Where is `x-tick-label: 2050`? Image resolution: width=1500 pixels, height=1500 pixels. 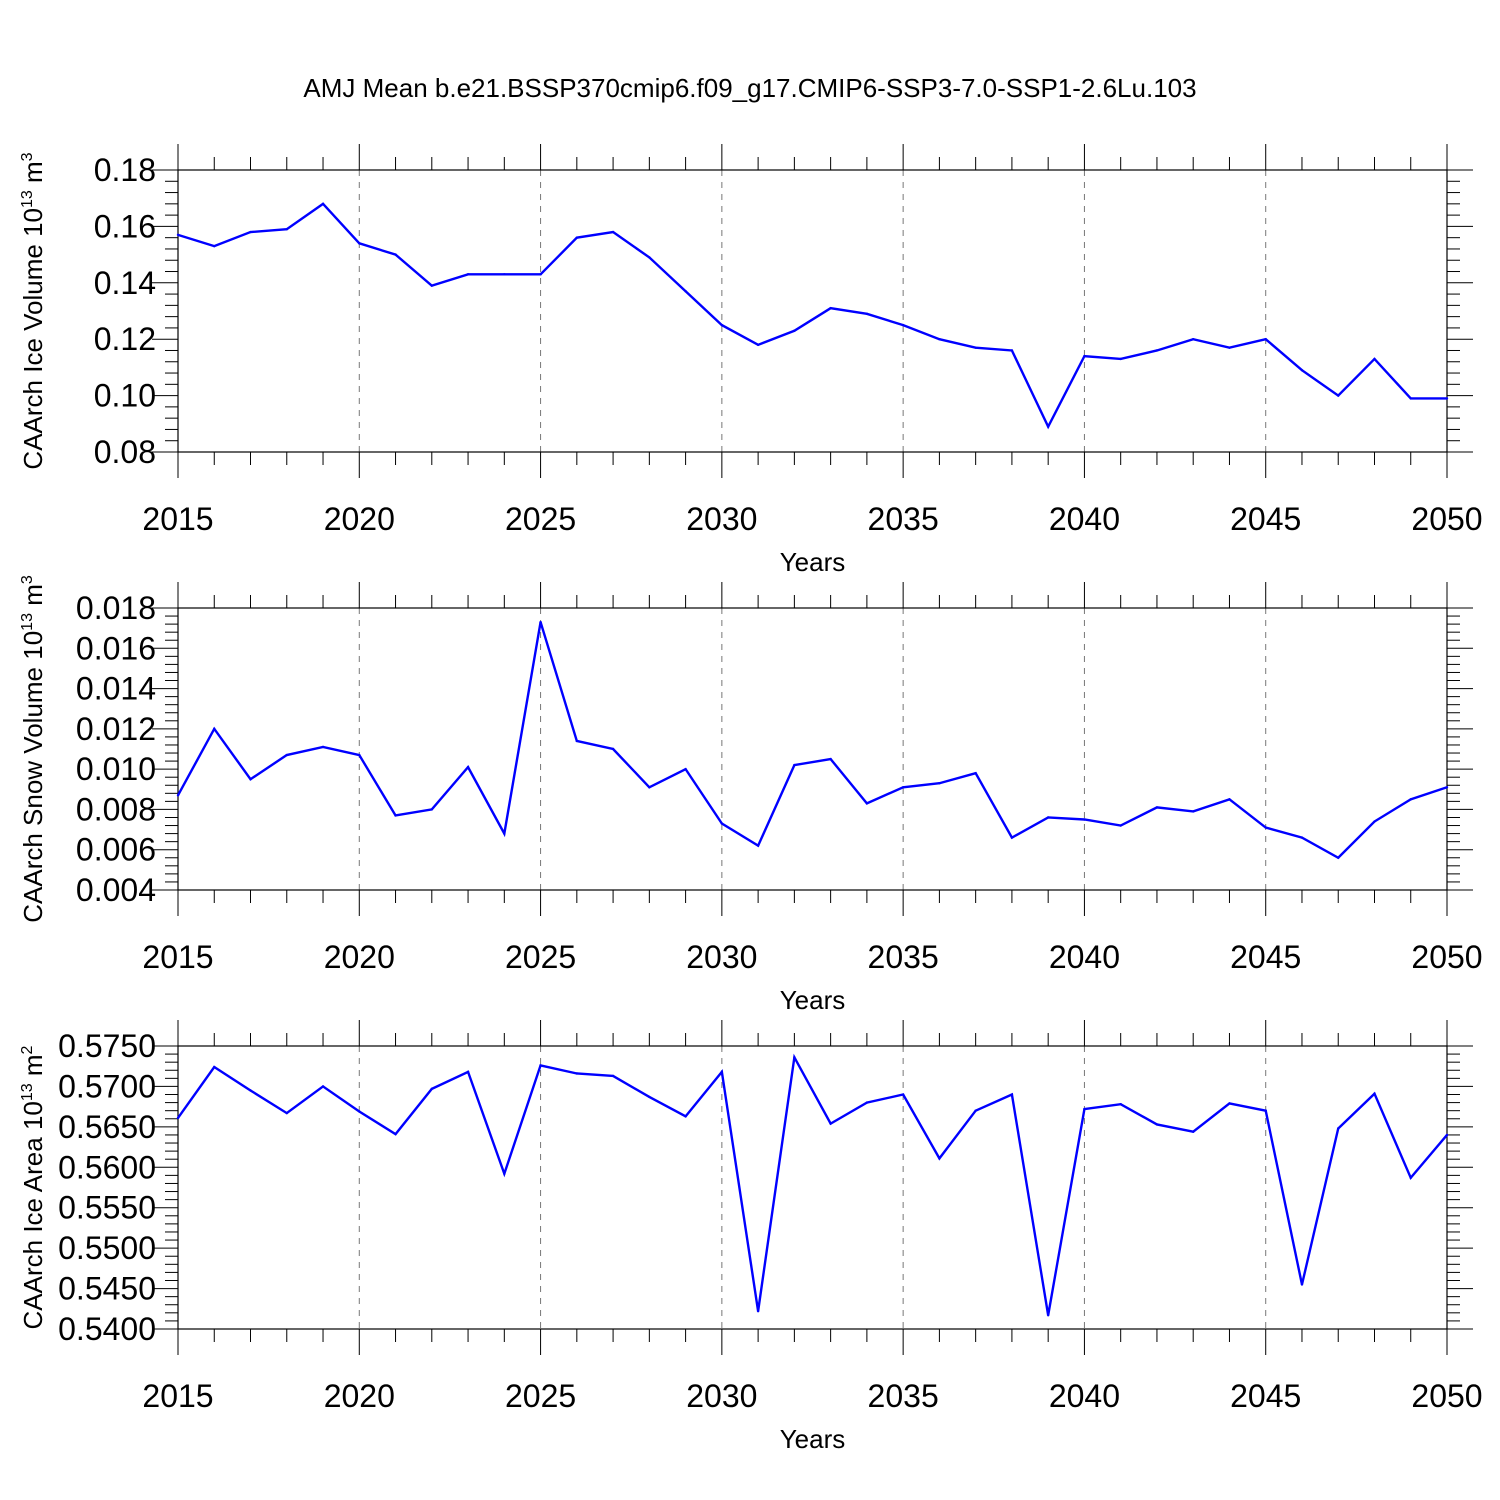 x-tick-label: 2050 is located at coordinates (1446, 957).